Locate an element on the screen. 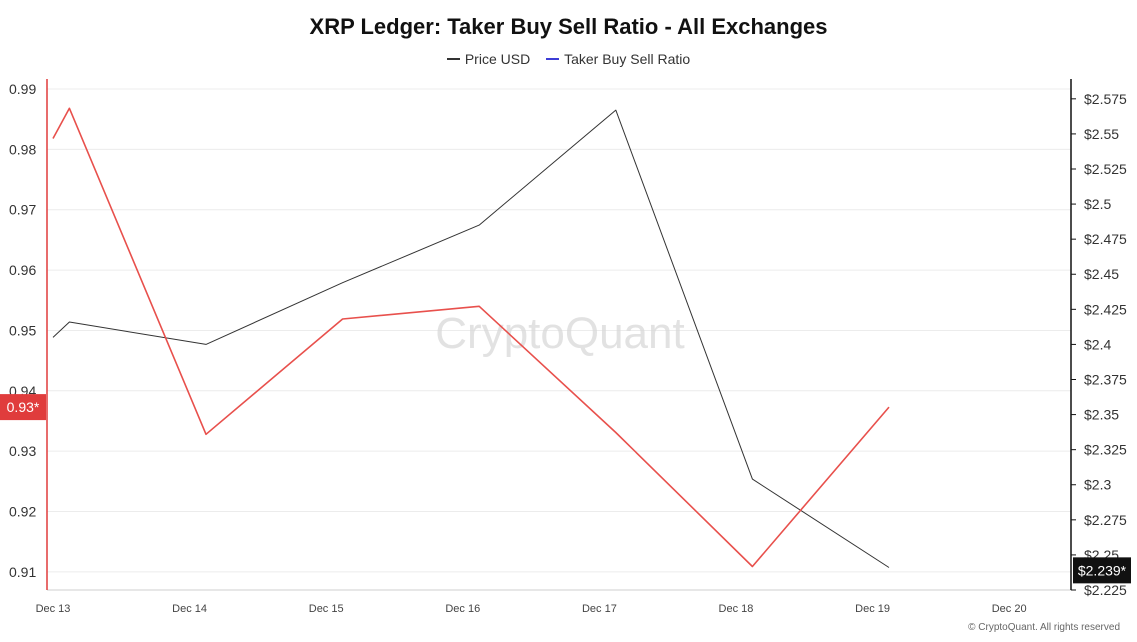  chart-legend: Price USD Taker Buy Sell Ratio is located at coordinates (568, 59).